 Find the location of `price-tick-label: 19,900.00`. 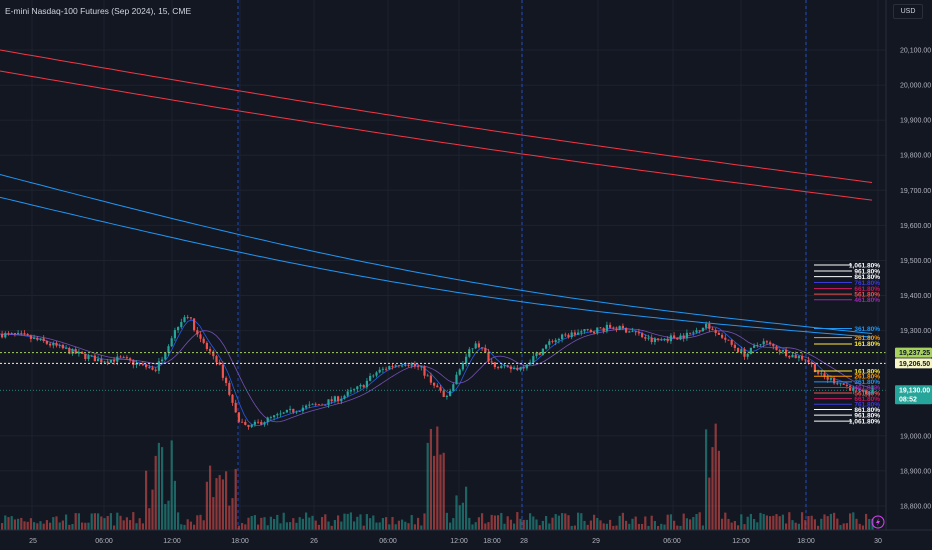

price-tick-label: 19,900.00 is located at coordinates (915, 121).